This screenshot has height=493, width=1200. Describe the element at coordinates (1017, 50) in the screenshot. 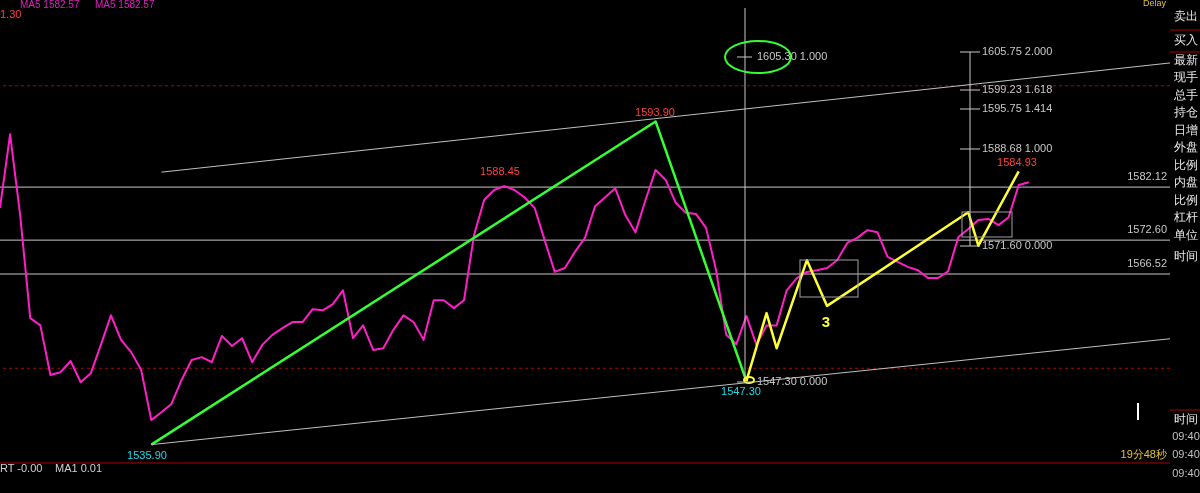

I see `annotation: 1605.75 2.000` at that location.